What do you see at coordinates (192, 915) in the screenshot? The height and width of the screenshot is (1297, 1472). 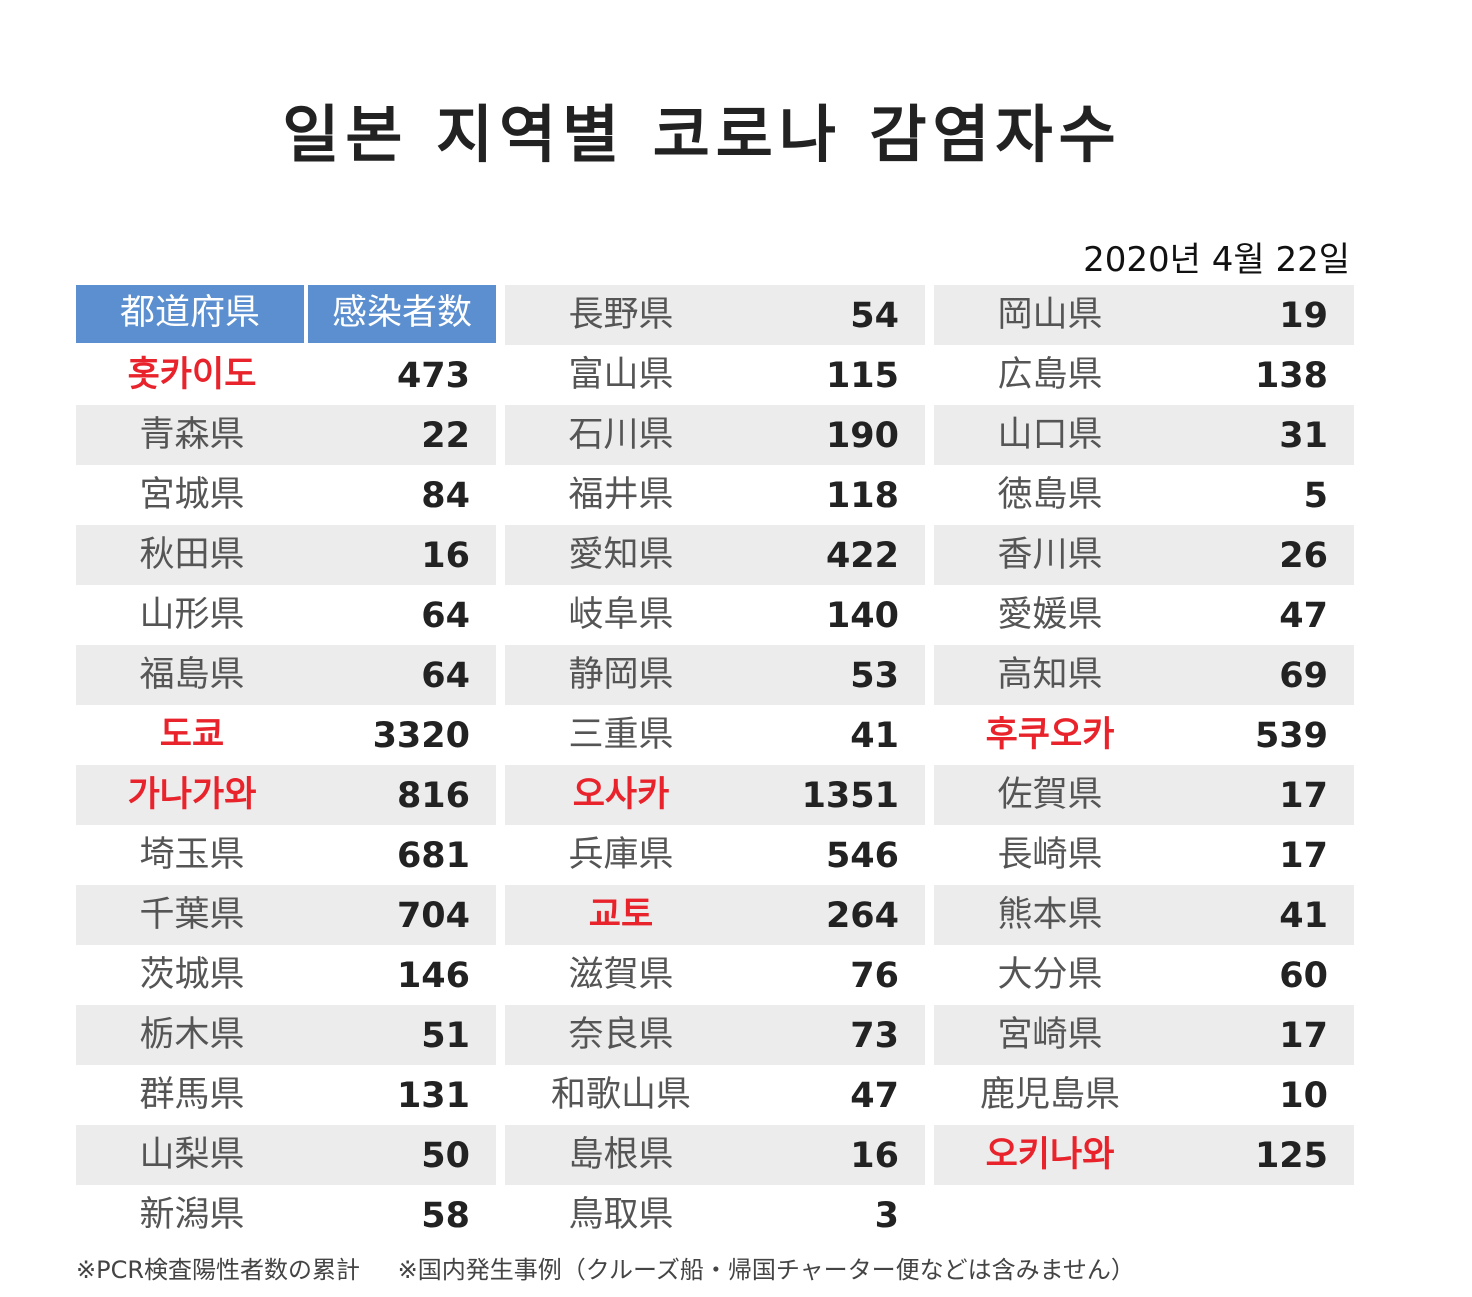 I see `prefecture-name: 千葉県` at bounding box center [192, 915].